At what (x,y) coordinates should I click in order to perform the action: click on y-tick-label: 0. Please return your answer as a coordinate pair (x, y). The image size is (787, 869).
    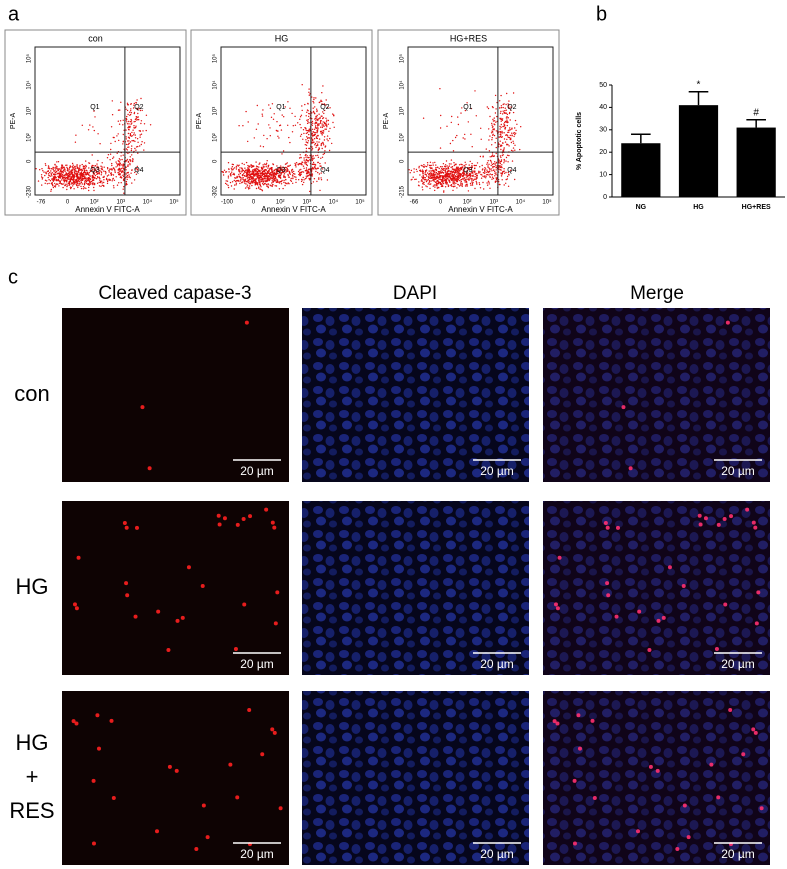
    Looking at the image, I should click on (30, 161).